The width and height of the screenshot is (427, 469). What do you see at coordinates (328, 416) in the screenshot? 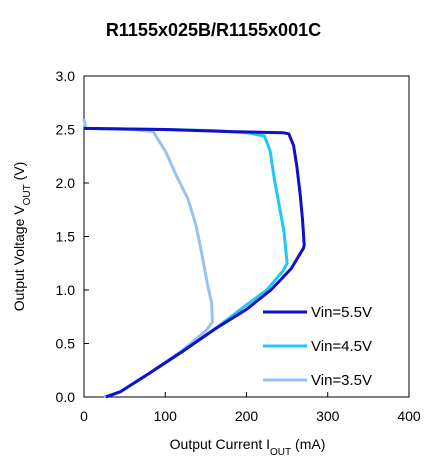
I see `x-tick-label: 300` at bounding box center [328, 416].